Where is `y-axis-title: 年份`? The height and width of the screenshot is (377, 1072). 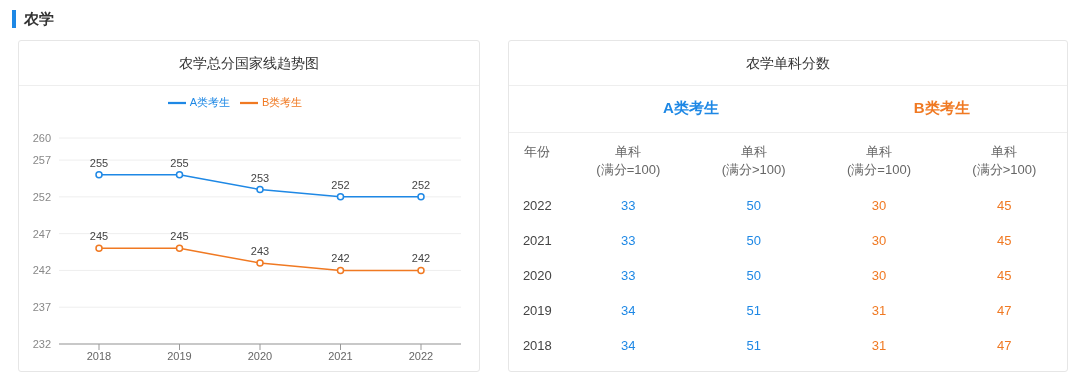
y-axis-title: 年份 is located at coordinates (537, 151).